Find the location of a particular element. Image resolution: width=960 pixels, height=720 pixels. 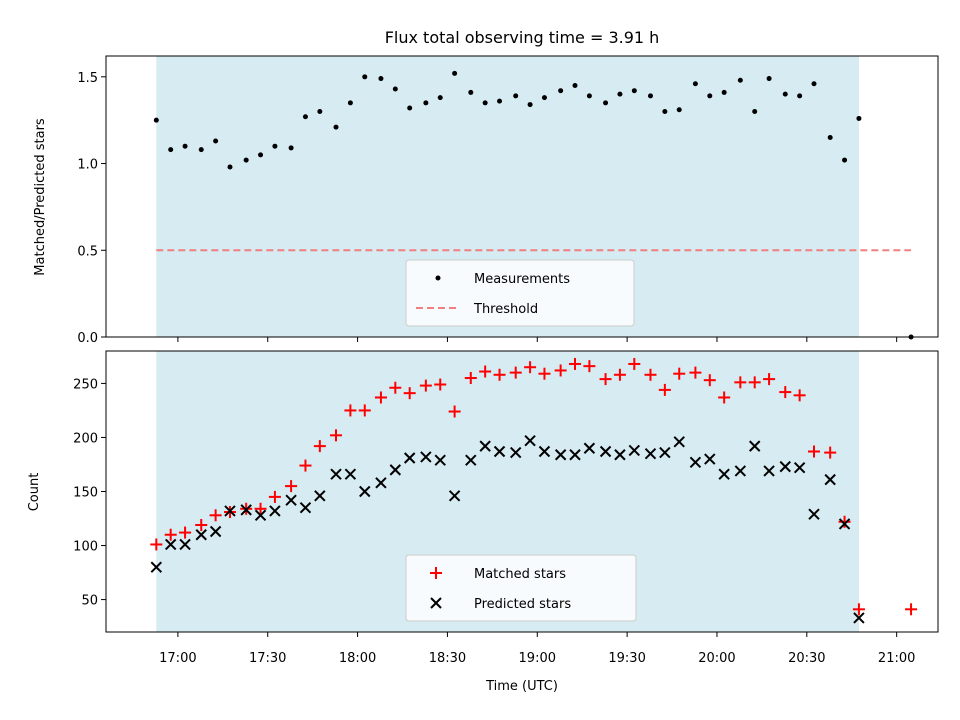

x-tick-label: 19:00 is located at coordinates (537, 658).